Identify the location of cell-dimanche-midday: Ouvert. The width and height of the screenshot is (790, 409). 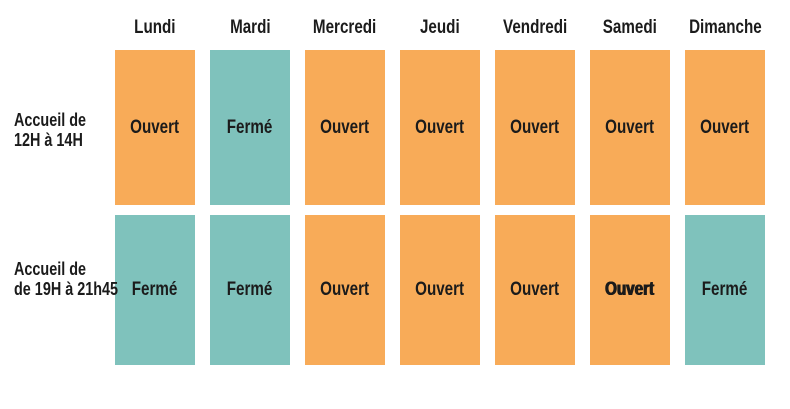
(725, 127).